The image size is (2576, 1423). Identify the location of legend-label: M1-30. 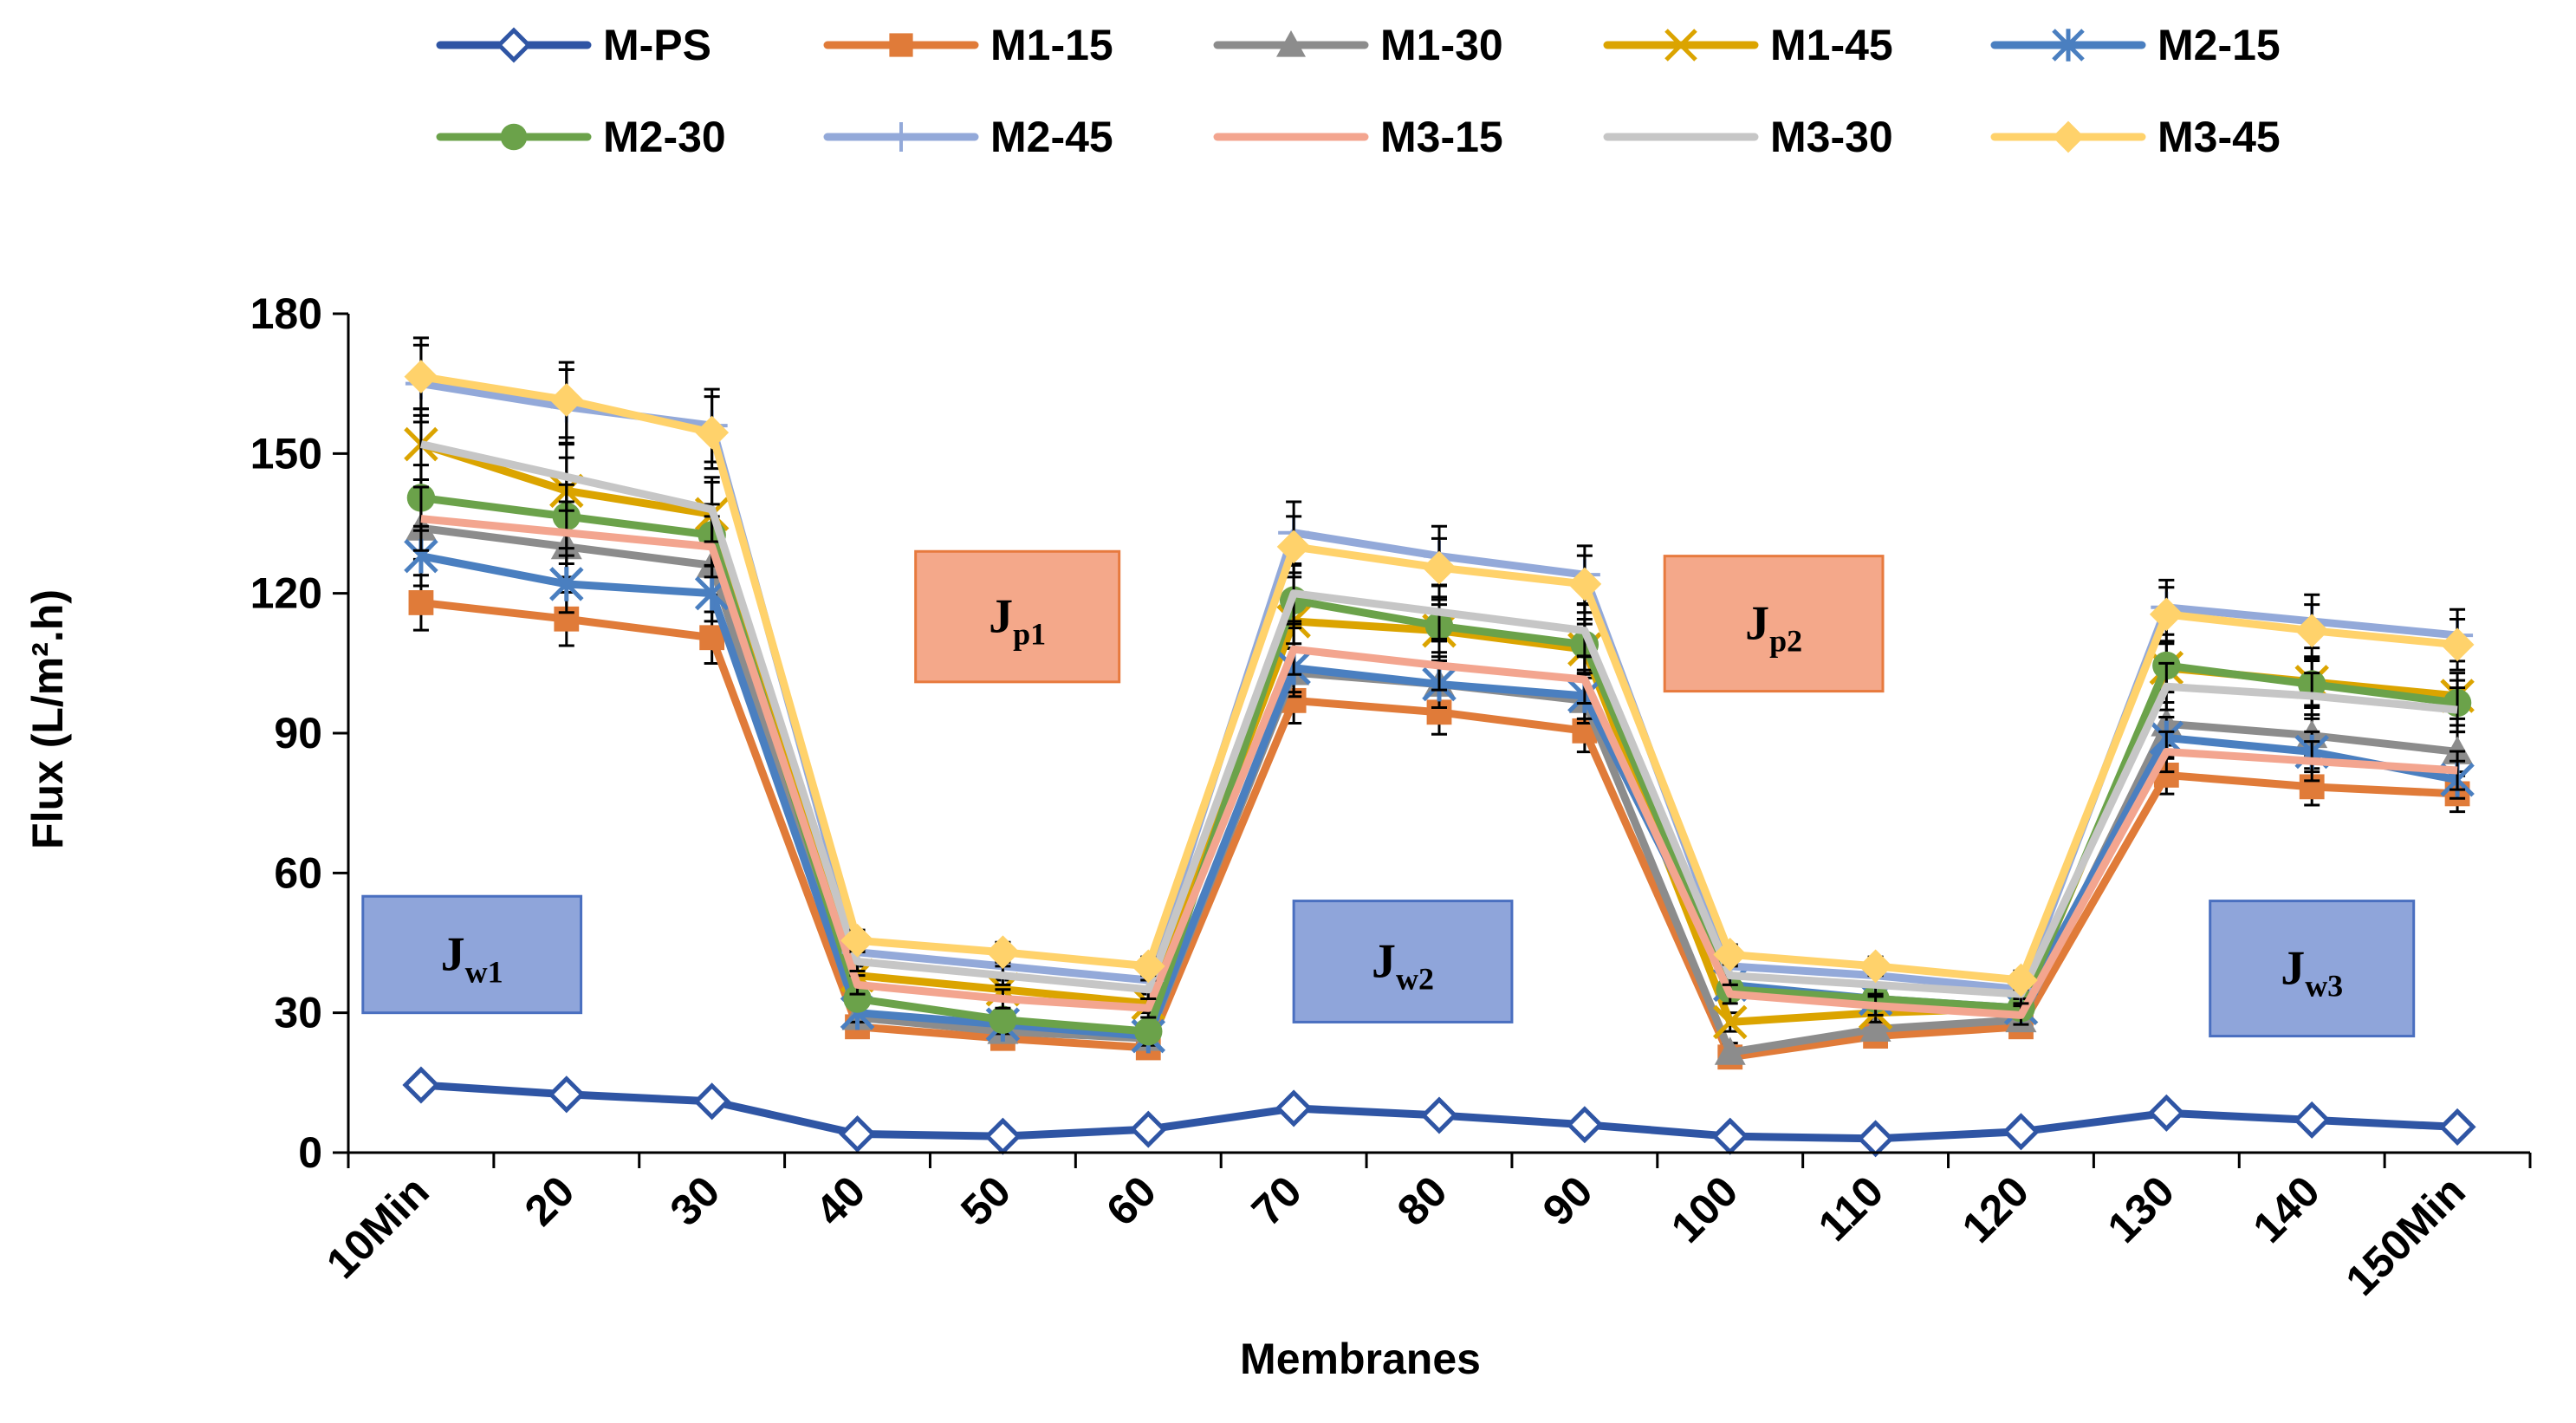
(1442, 45).